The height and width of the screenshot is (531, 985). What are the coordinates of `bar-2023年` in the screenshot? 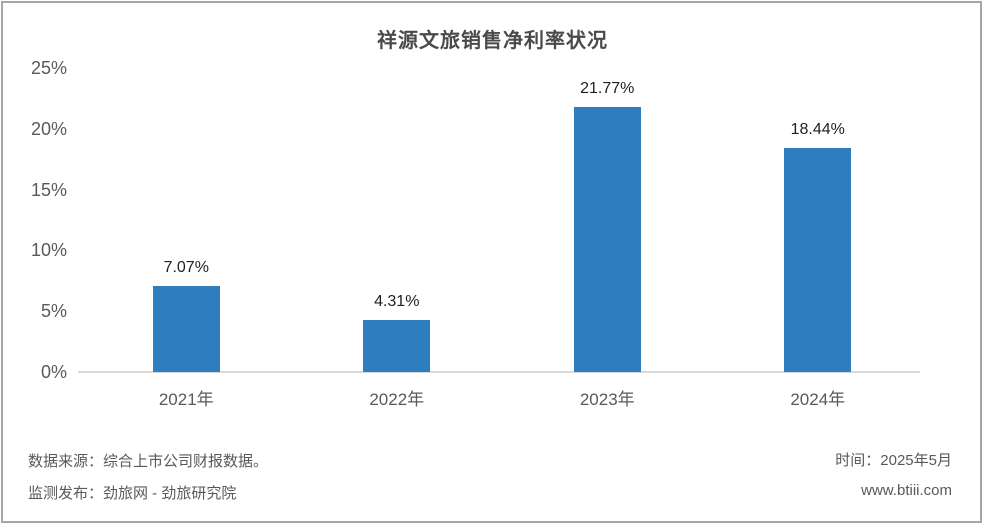 It's located at (607, 239).